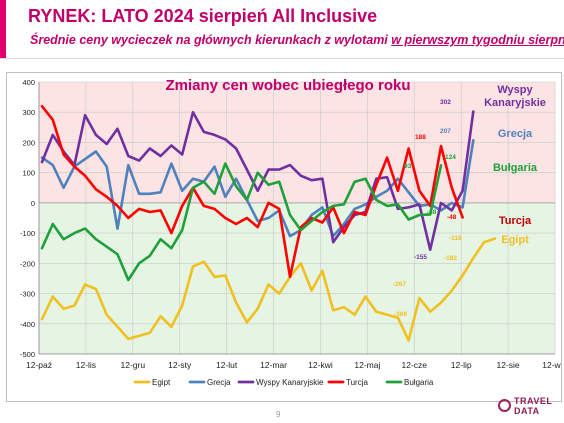 This screenshot has height=423, width=564. Describe the element at coordinates (203, 16) in the screenshot. I see `page-title: RYNEK: LATO 2024 sierpień All Inclusive` at that location.